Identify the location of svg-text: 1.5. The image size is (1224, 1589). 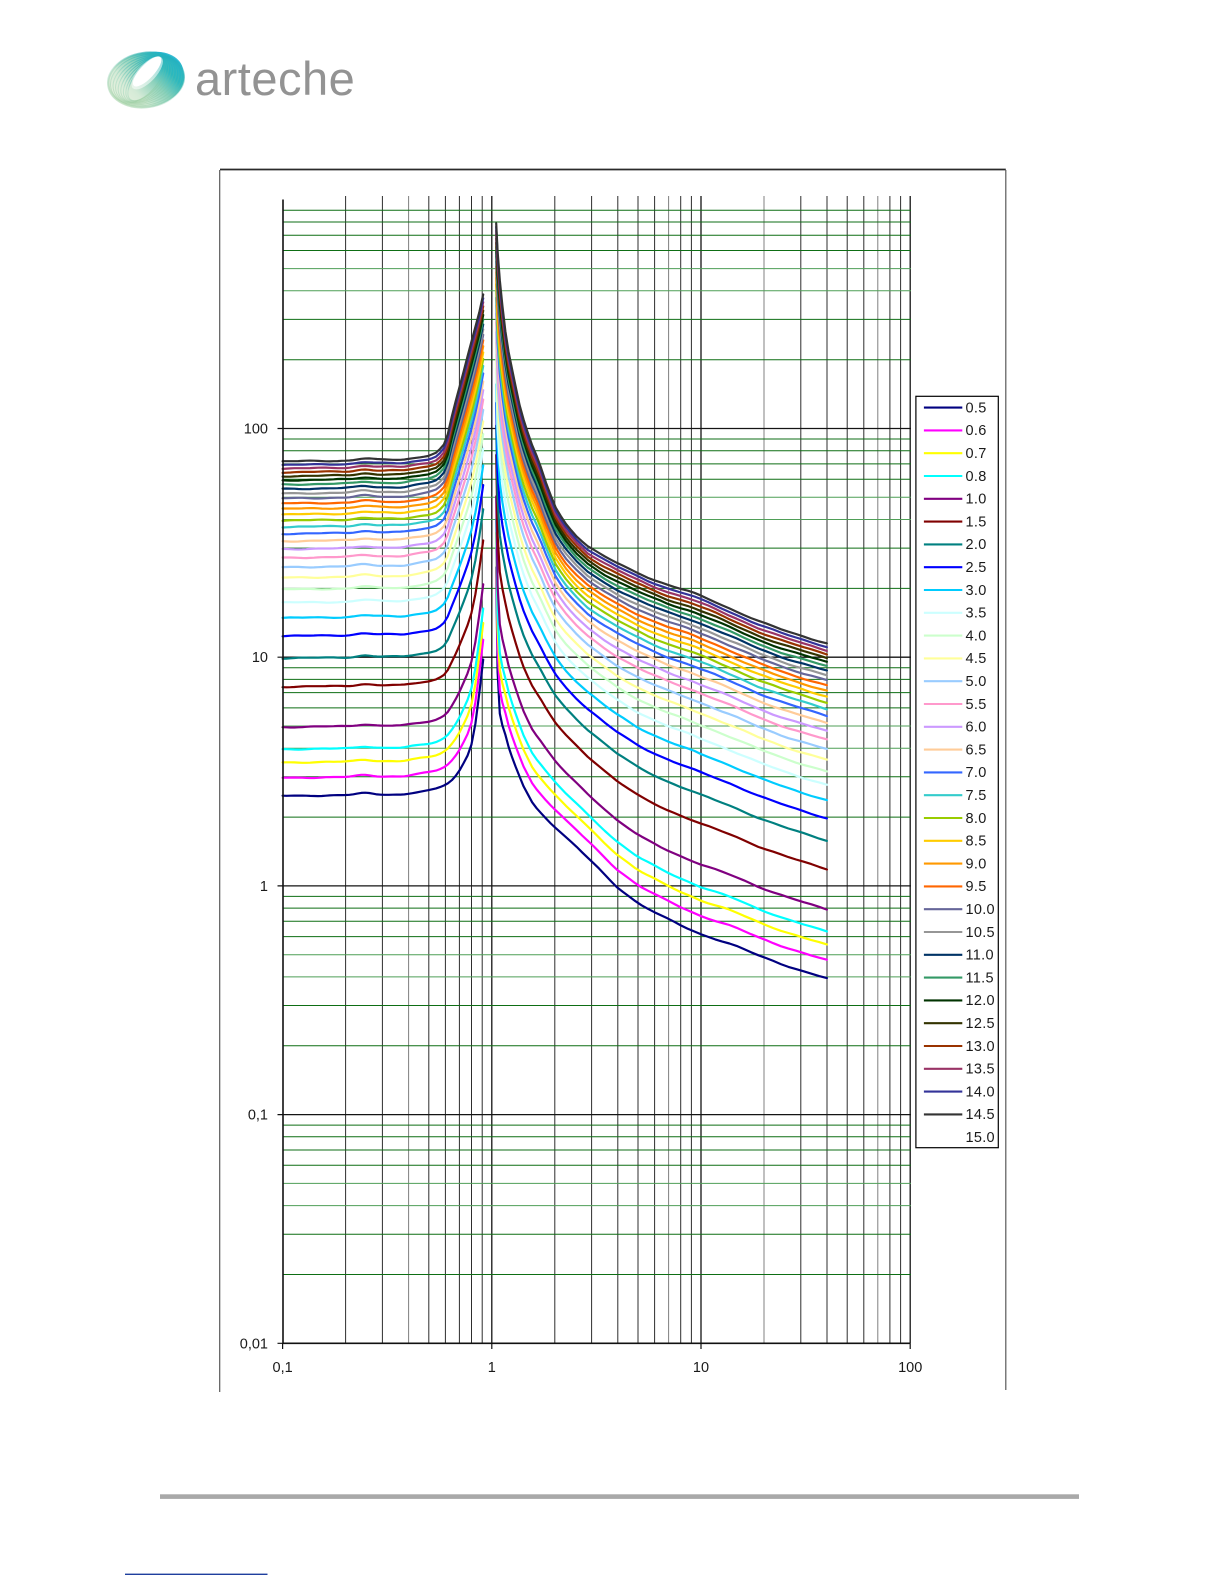
(976, 522).